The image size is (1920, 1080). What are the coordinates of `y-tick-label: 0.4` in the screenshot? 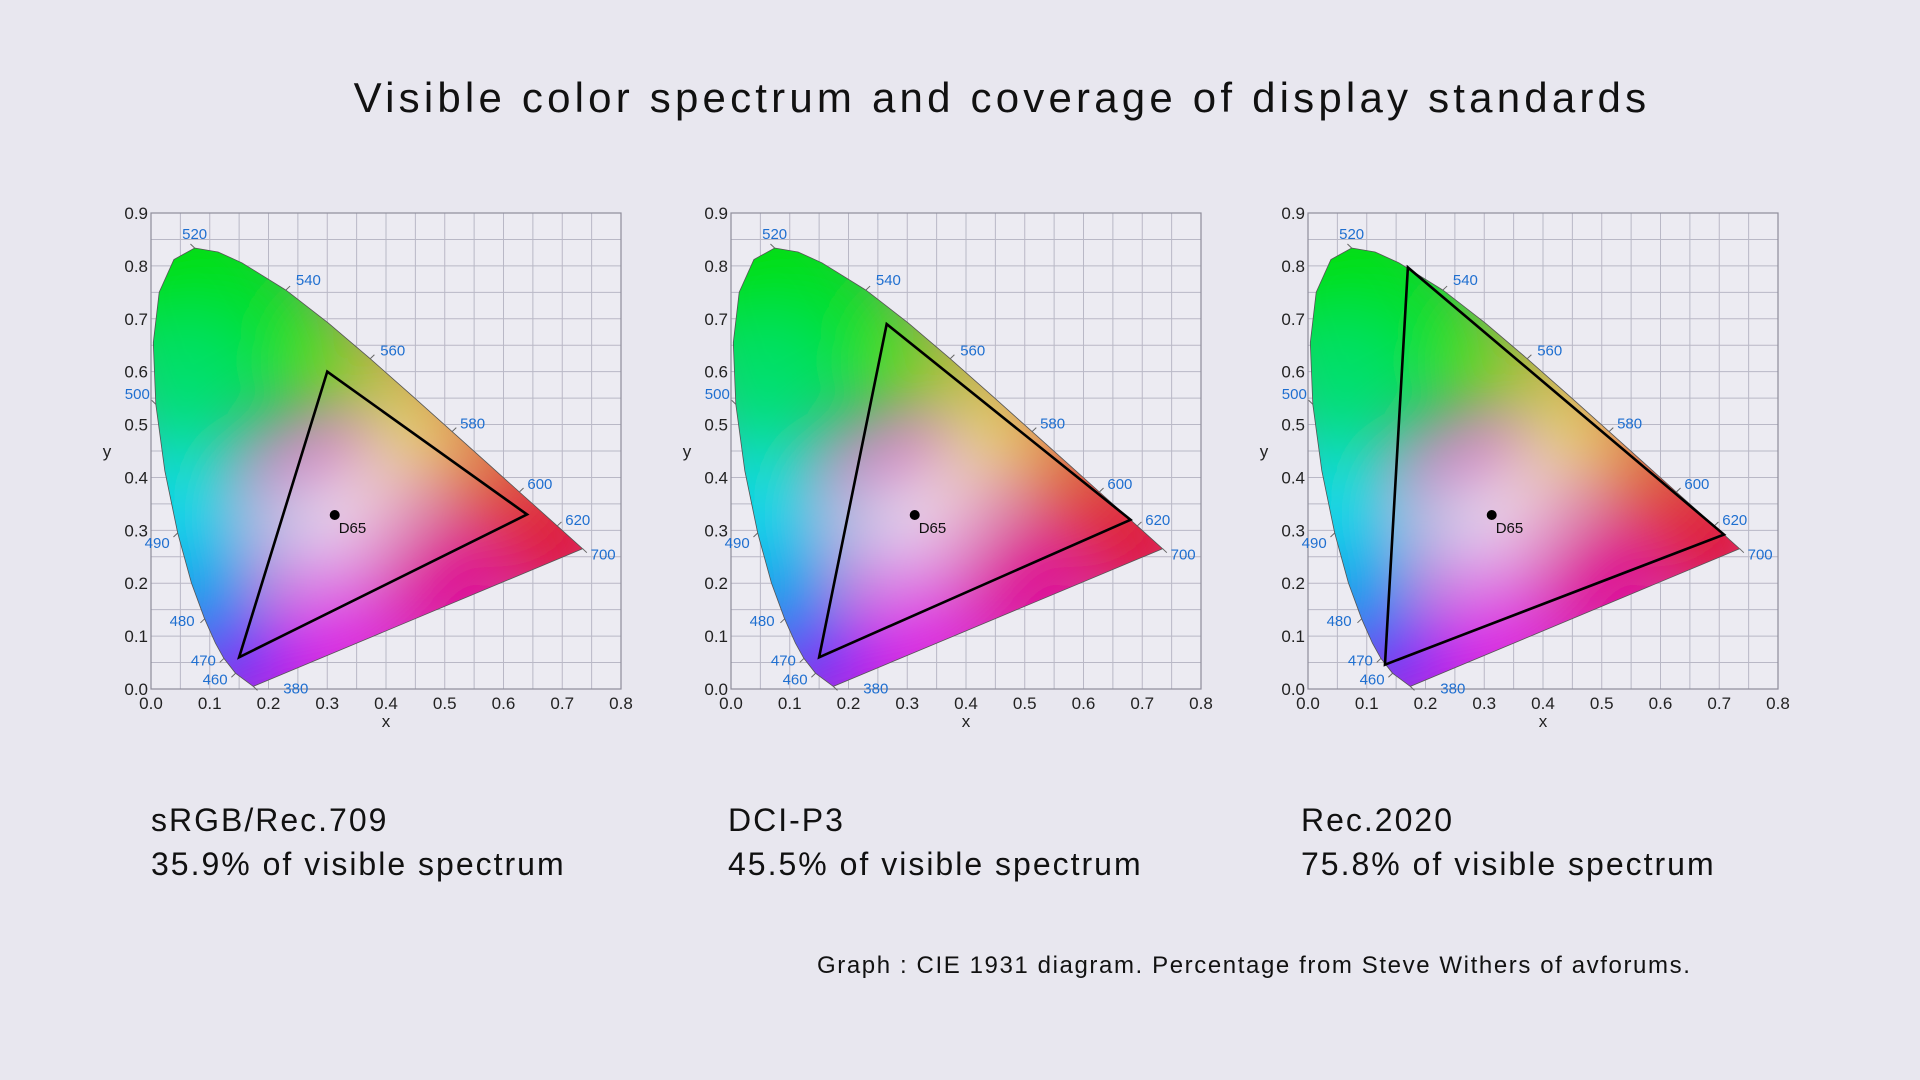 It's located at (136, 477).